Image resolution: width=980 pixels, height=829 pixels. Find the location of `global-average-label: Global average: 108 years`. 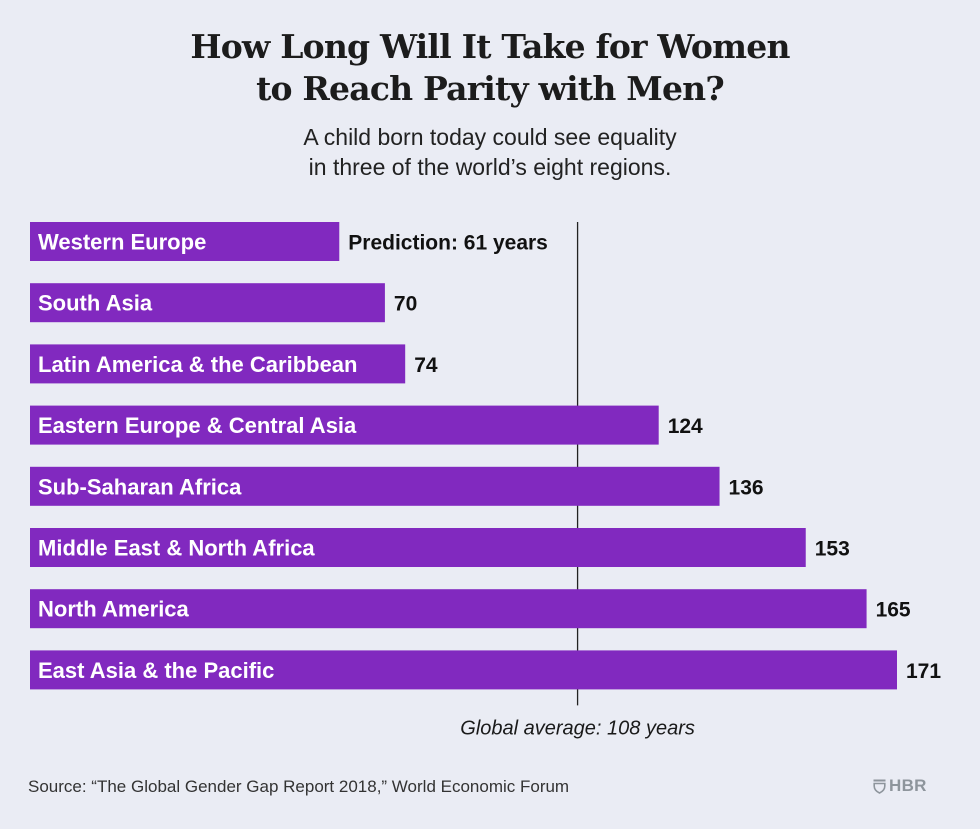

global-average-label: Global average: 108 years is located at coordinates (577, 728).